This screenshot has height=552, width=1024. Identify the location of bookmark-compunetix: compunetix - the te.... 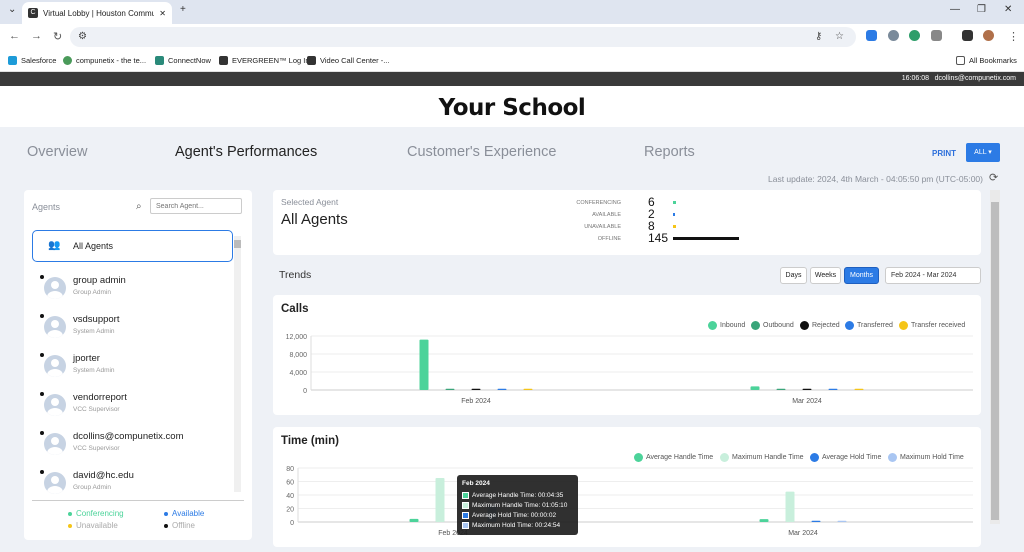
(104, 60).